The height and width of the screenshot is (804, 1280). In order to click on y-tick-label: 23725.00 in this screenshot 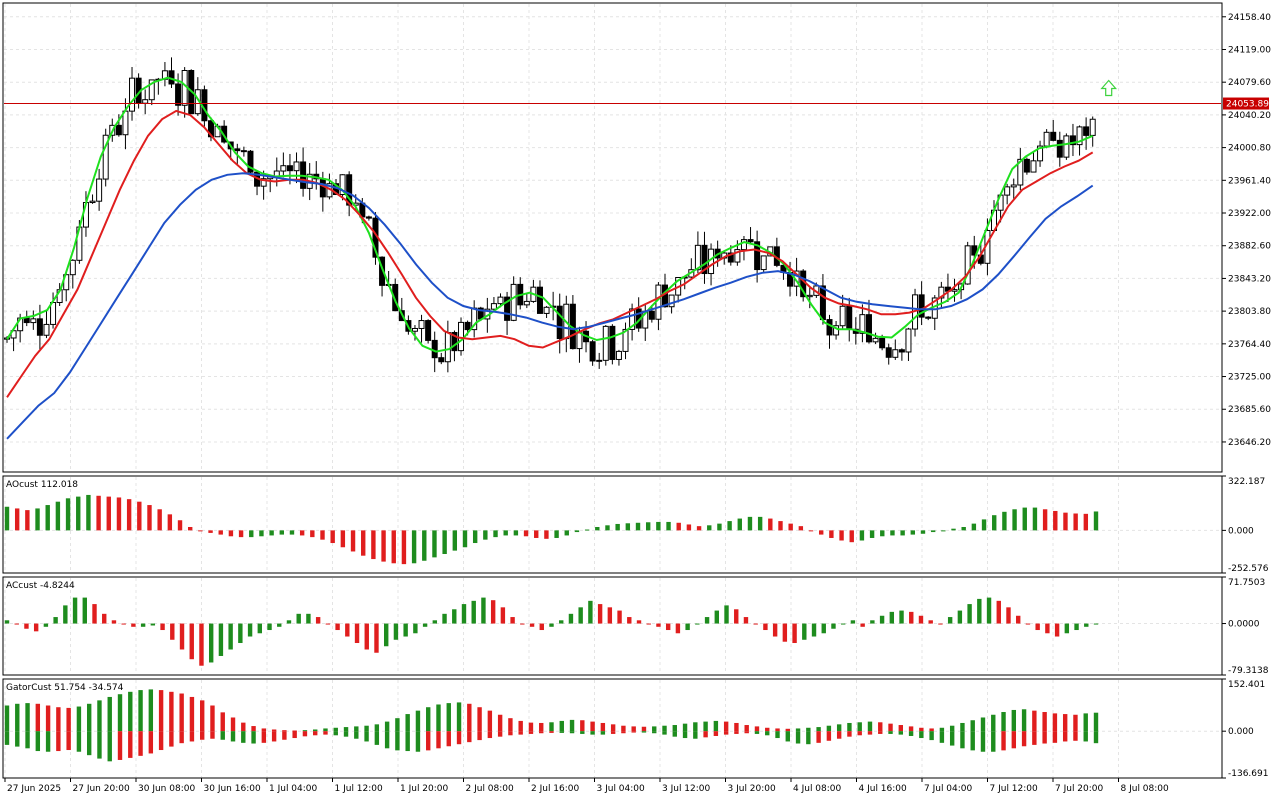, I will do `click(1249, 378)`.